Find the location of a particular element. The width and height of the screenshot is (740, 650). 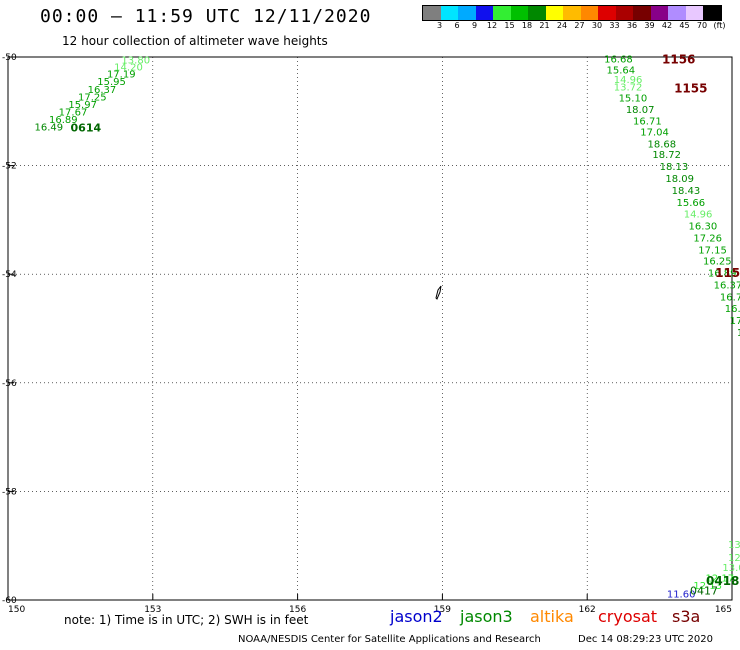

legend-jason3: jason3 is located at coordinates (486, 616).